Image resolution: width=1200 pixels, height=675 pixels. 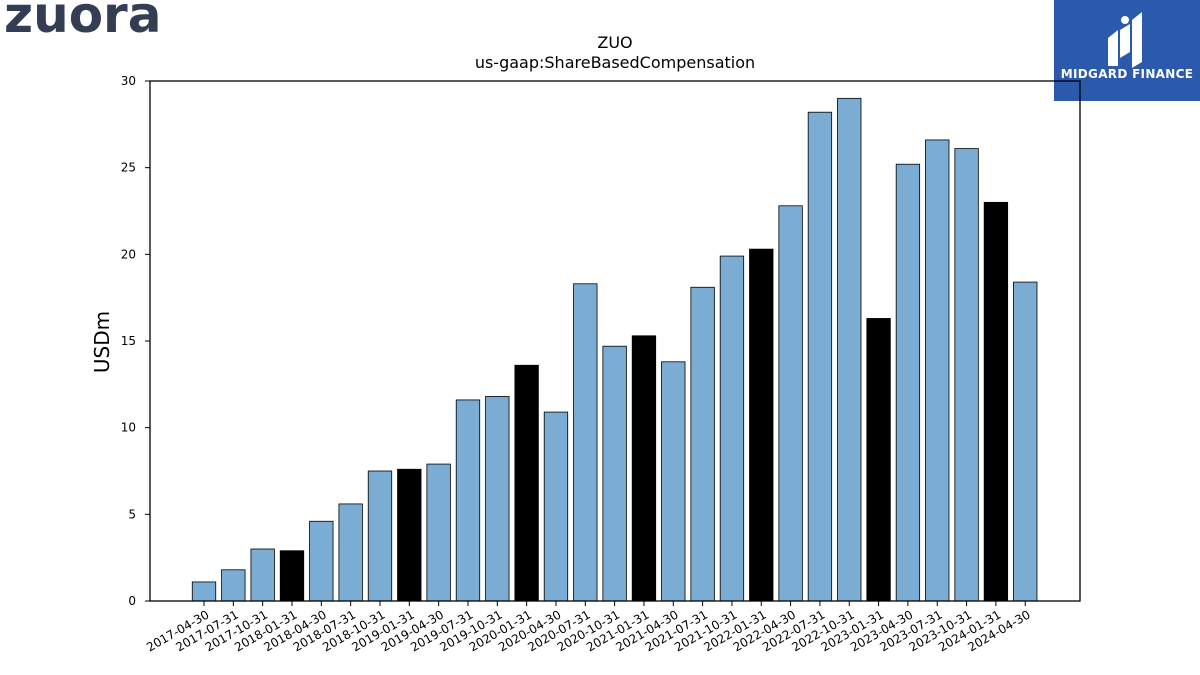 What do you see at coordinates (128, 341) in the screenshot?
I see `y-tick-label: 15` at bounding box center [128, 341].